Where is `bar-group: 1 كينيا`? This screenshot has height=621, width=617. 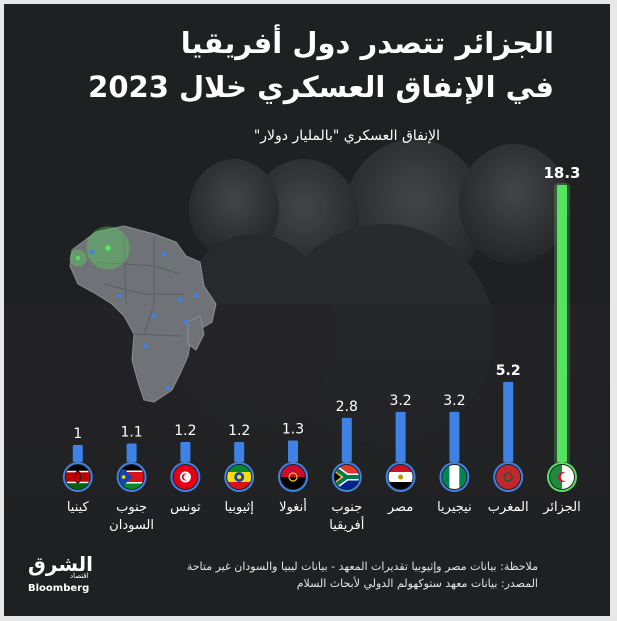 bar-group: 1 كينيا is located at coordinates (77, 470).